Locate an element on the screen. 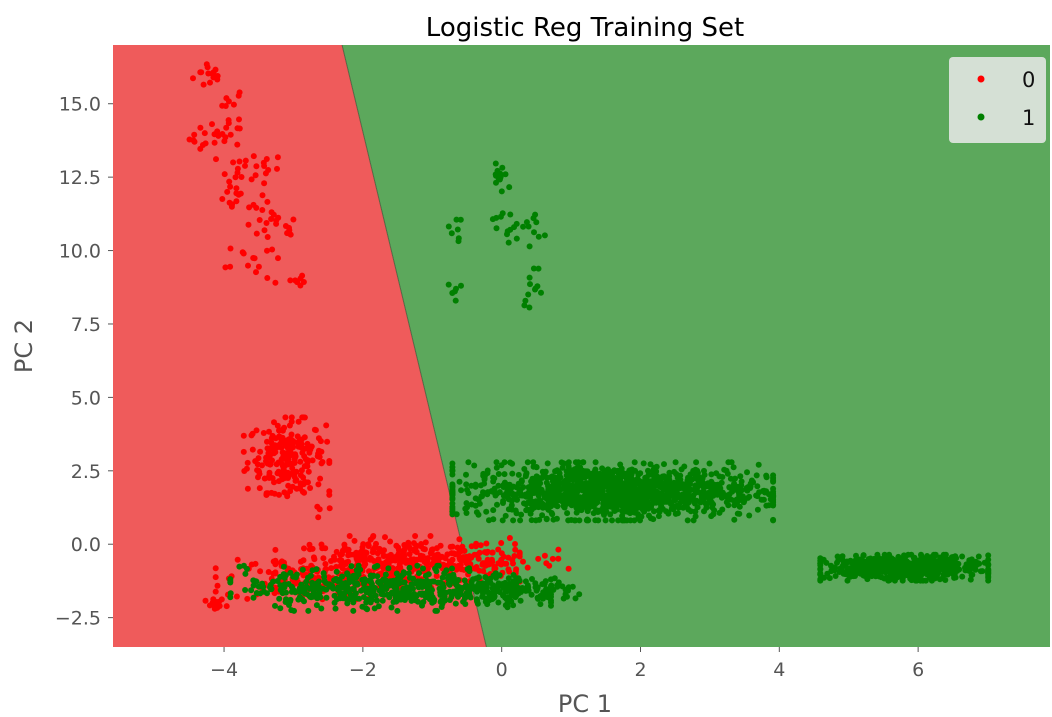  y-tick-label: 0.0 is located at coordinates (86, 545).